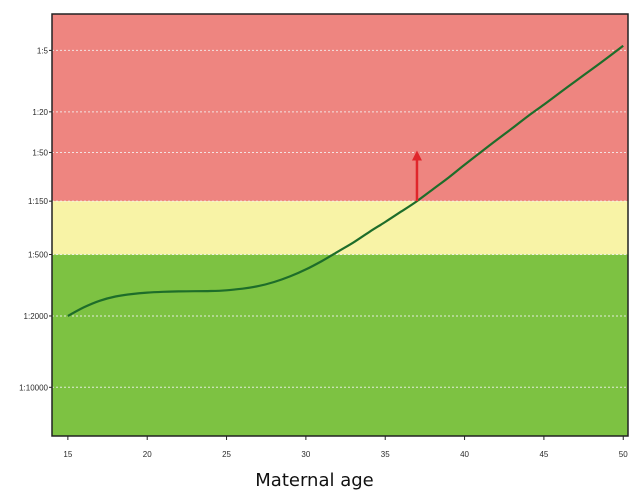  Describe the element at coordinates (543, 454) in the screenshot. I see `x-tick-label: 45` at that location.